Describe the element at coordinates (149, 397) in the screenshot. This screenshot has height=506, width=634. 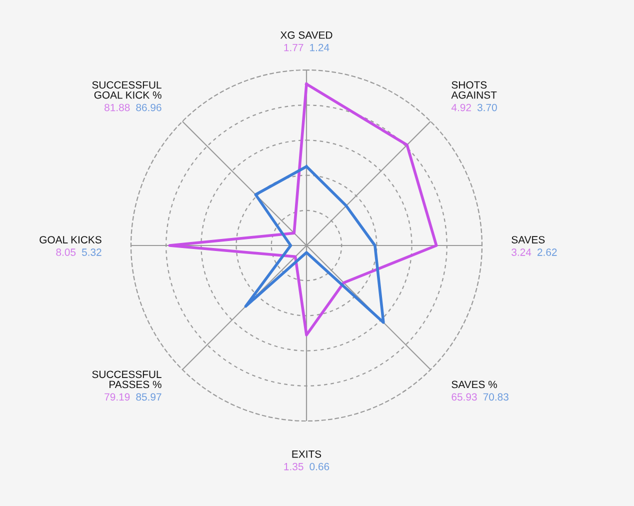
I see `text: 85.97` at that location.